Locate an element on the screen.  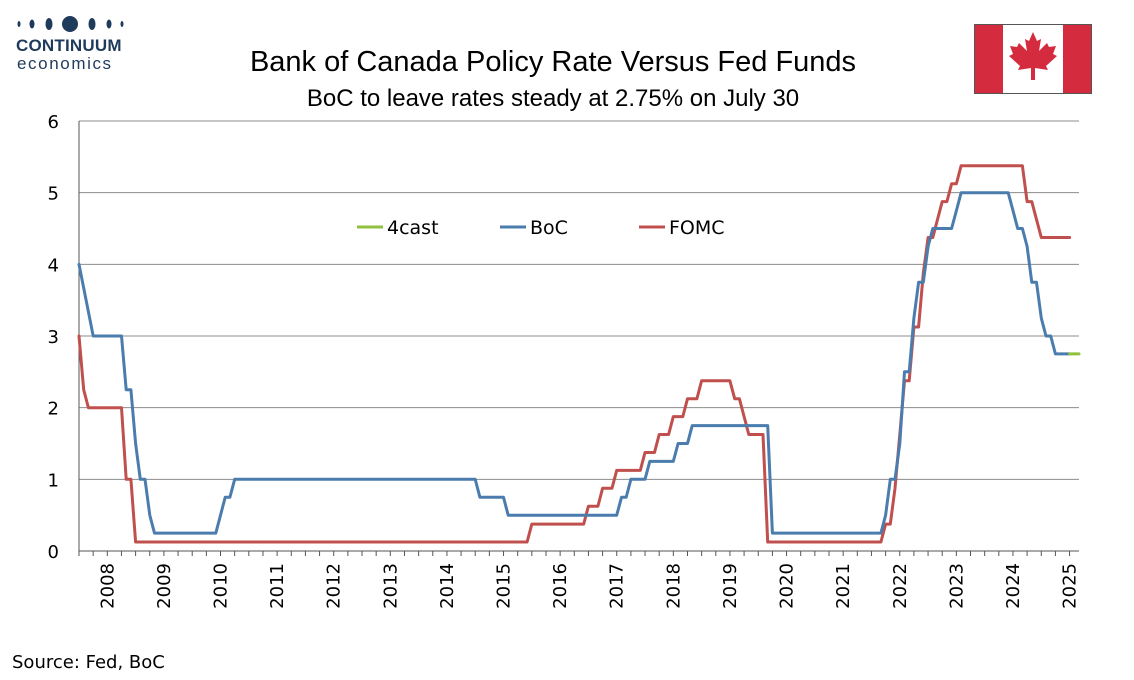
x-tick-label: 2024 is located at coordinates (1013, 586).